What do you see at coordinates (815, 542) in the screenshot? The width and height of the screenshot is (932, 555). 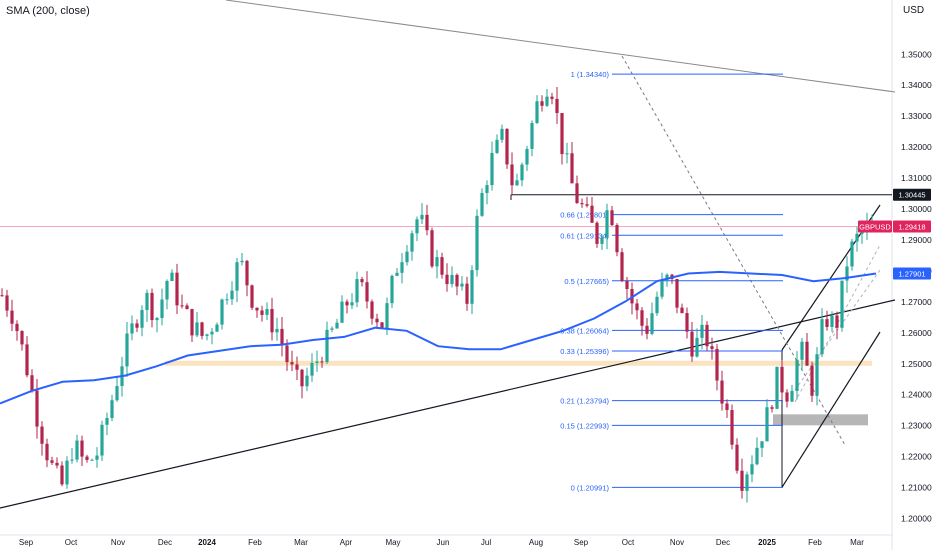 I see `time-tick-label: Feb` at bounding box center [815, 542].